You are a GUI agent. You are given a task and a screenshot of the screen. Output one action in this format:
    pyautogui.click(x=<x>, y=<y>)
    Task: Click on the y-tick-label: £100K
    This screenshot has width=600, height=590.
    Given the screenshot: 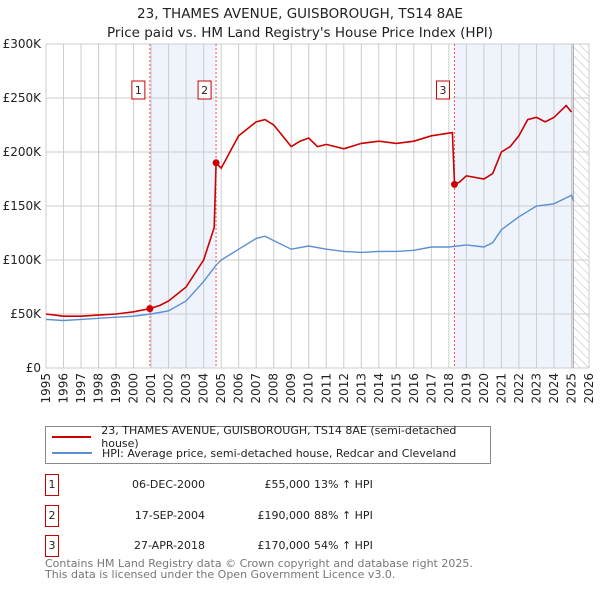 What is the action you would take?
    pyautogui.click(x=23, y=260)
    